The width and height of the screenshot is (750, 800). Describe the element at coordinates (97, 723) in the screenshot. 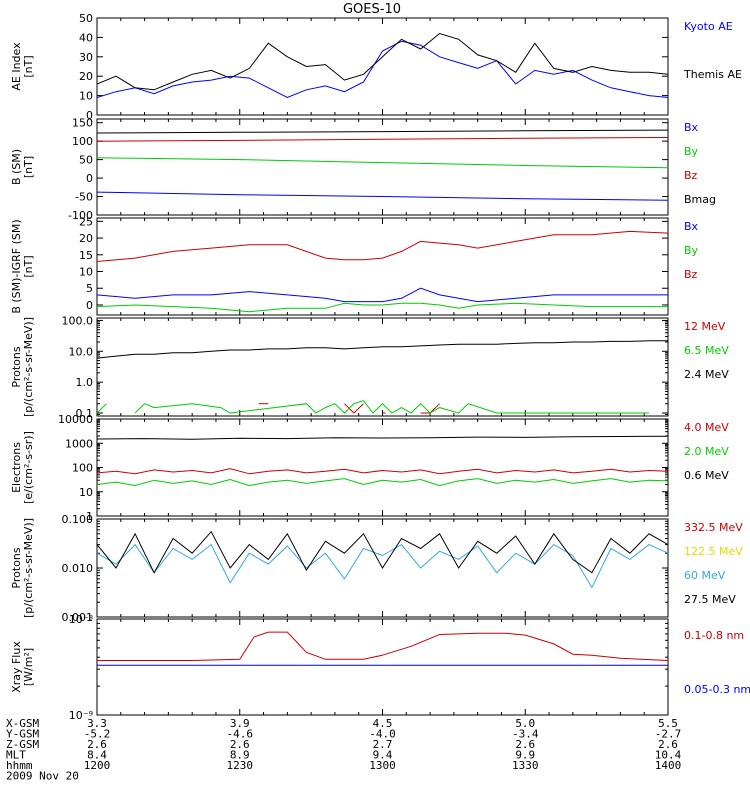

I see `time-row-value: 3.3` at that location.